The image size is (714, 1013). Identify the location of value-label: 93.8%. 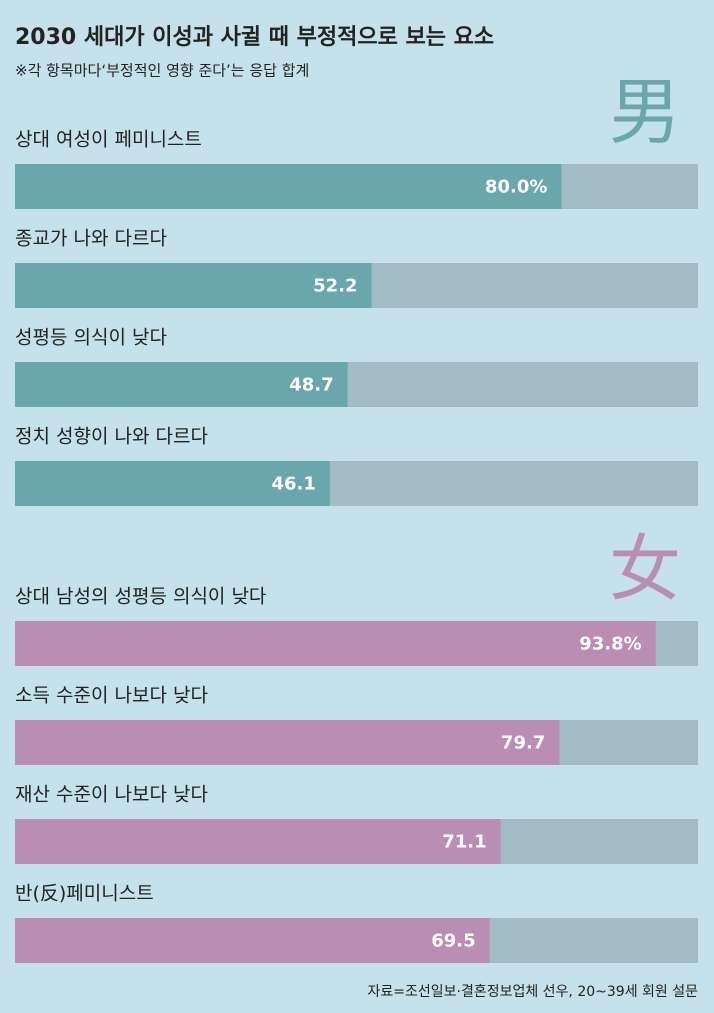
(610, 644).